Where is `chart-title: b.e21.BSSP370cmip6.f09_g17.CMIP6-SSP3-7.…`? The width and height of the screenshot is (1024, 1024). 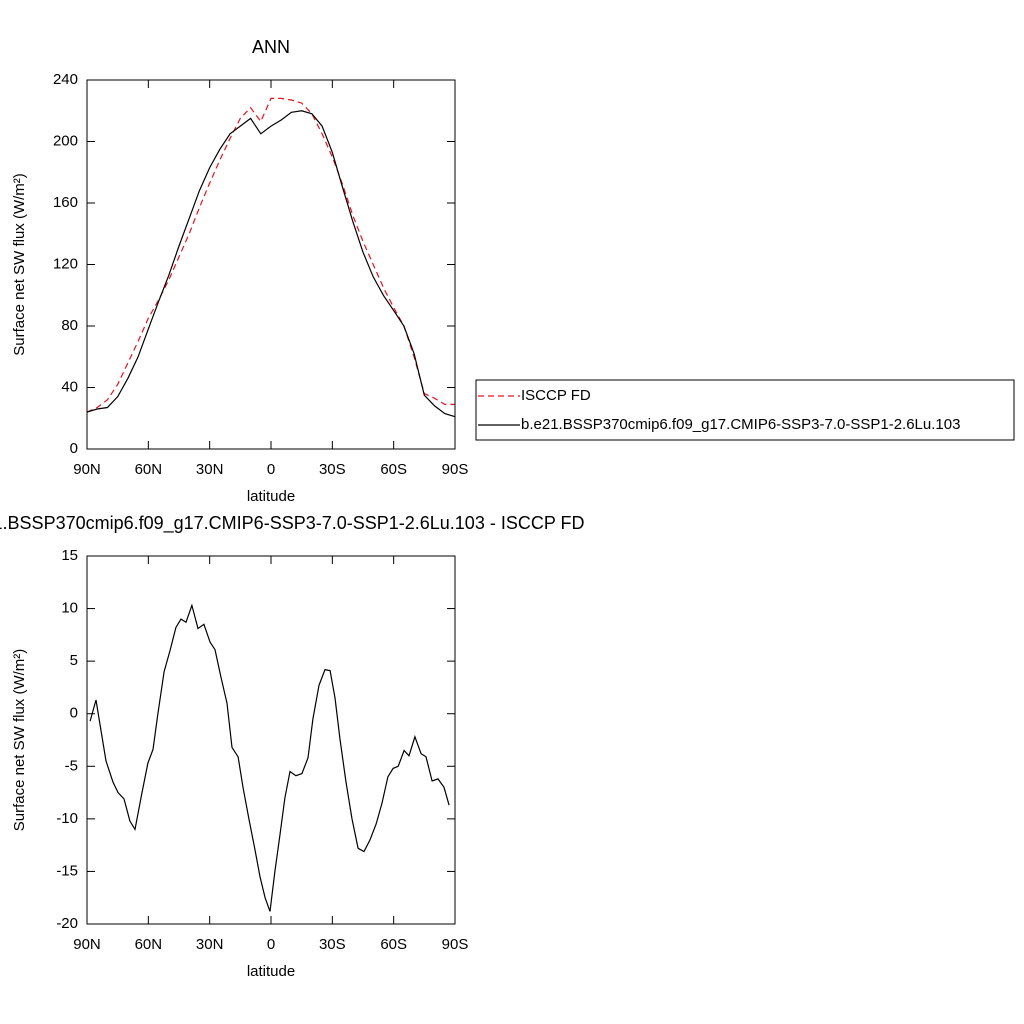 chart-title: b.e21.BSSP370cmip6.f09_g17.CMIP6-SSP3-7.… is located at coordinates (292, 523).